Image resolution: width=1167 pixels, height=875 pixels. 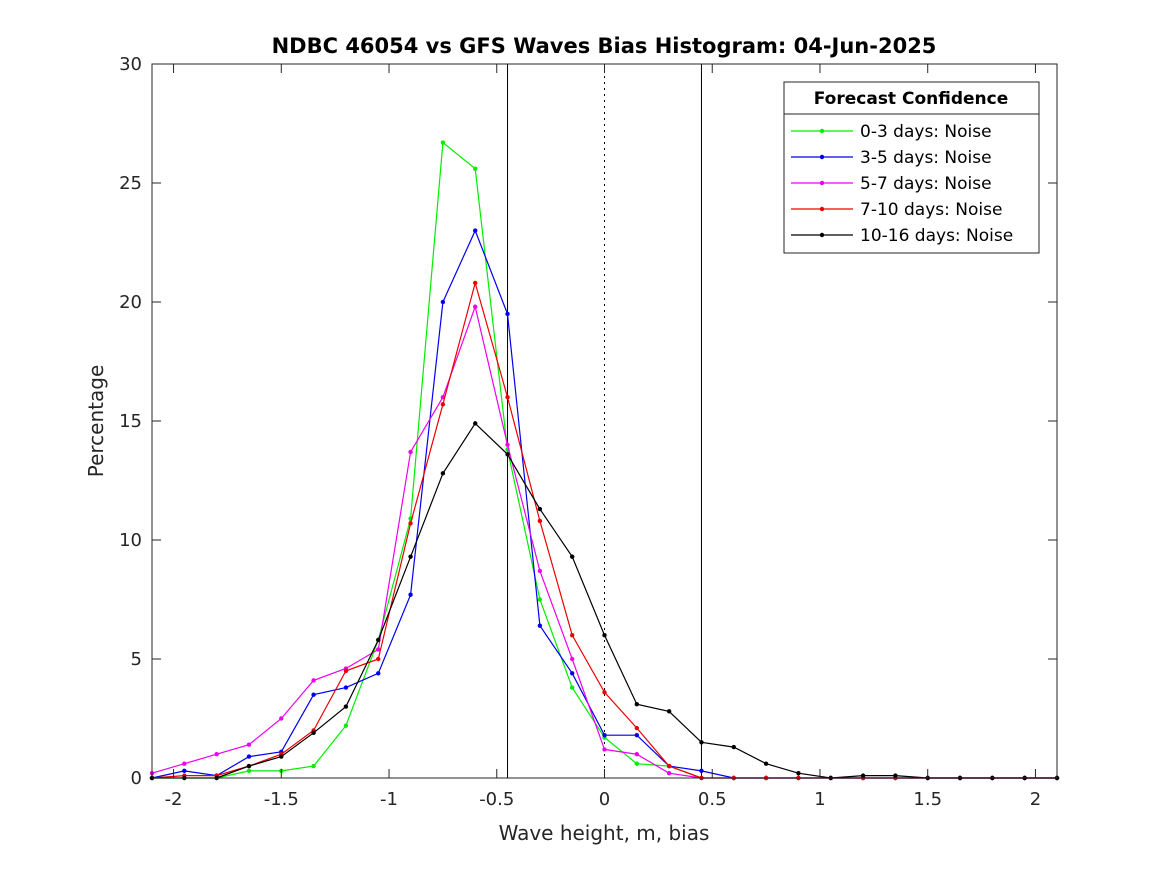 I want to click on x-tick-label: 0, so click(x=604, y=799).